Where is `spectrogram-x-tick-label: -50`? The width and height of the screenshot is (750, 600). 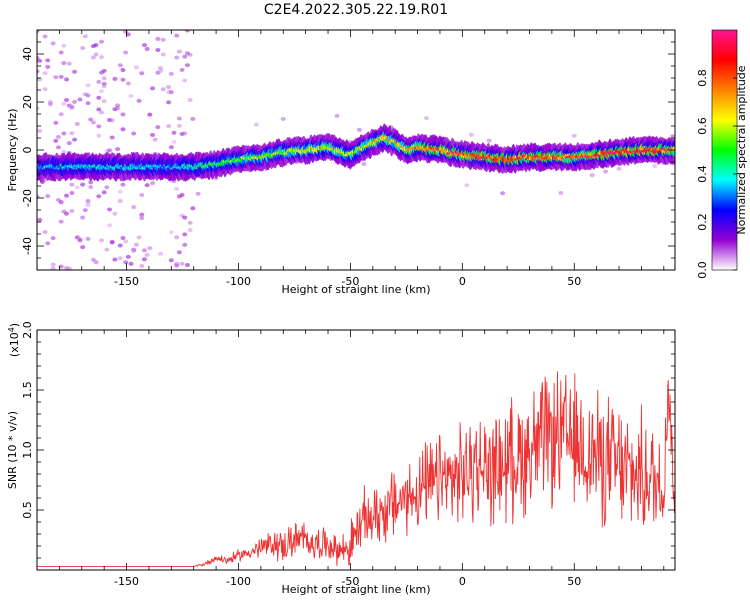 spectrogram-x-tick-label: -50 is located at coordinates (350, 281).